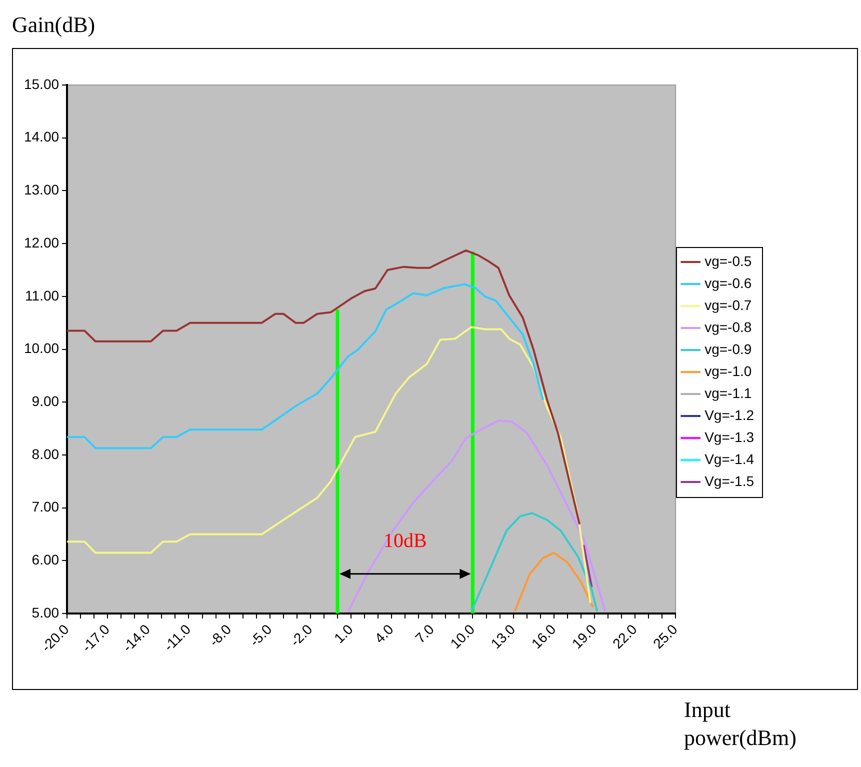 This screenshot has height=767, width=861. I want to click on y-tick-label: 8.00, so click(46, 454).